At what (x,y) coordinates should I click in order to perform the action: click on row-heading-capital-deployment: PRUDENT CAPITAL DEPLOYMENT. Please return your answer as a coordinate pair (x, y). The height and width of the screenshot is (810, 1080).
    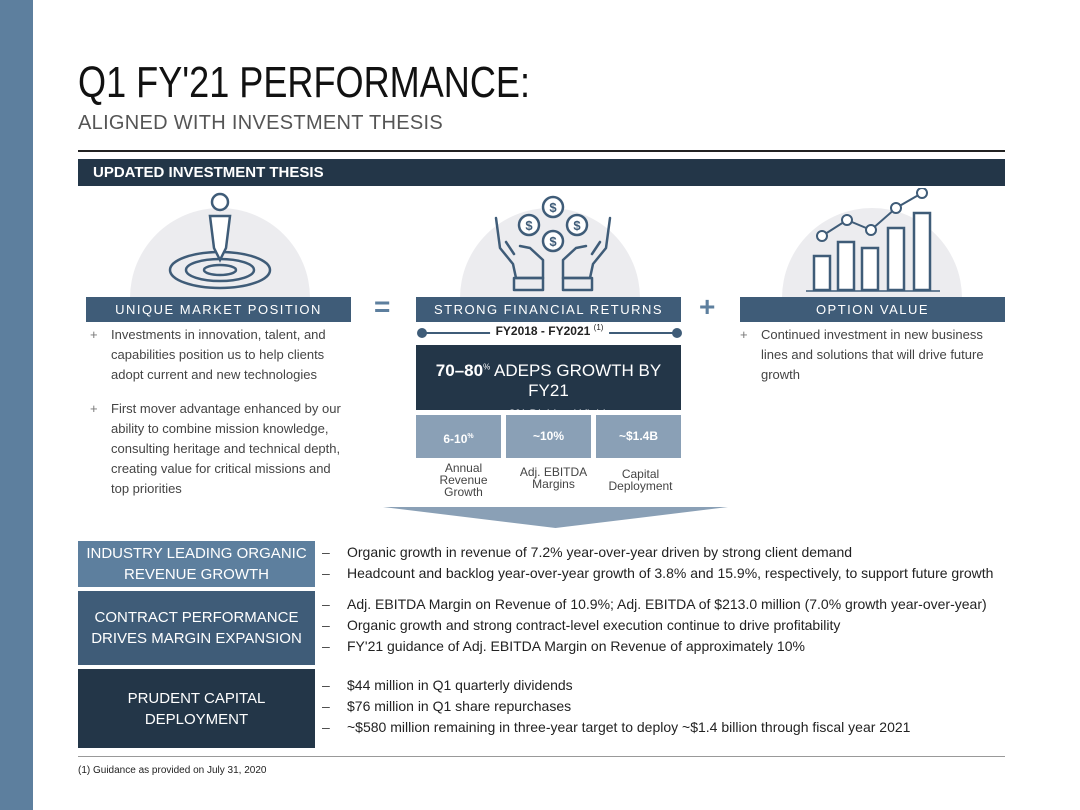
    Looking at the image, I should click on (196, 708).